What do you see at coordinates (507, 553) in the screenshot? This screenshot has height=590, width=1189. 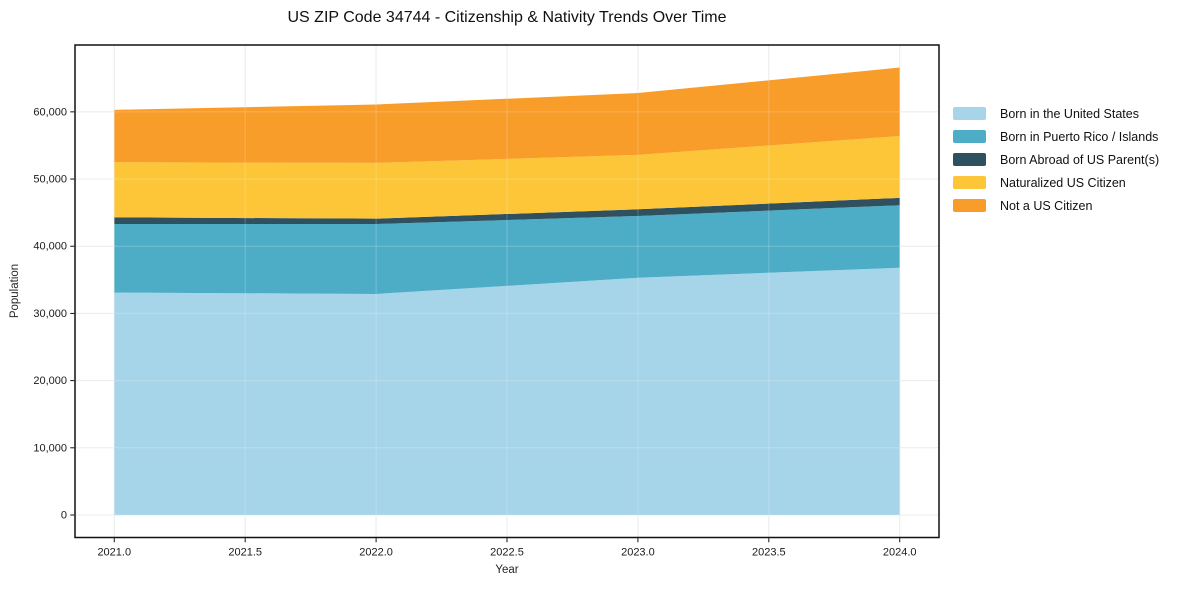 I see `x-tick-label: 2022.5` at bounding box center [507, 553].